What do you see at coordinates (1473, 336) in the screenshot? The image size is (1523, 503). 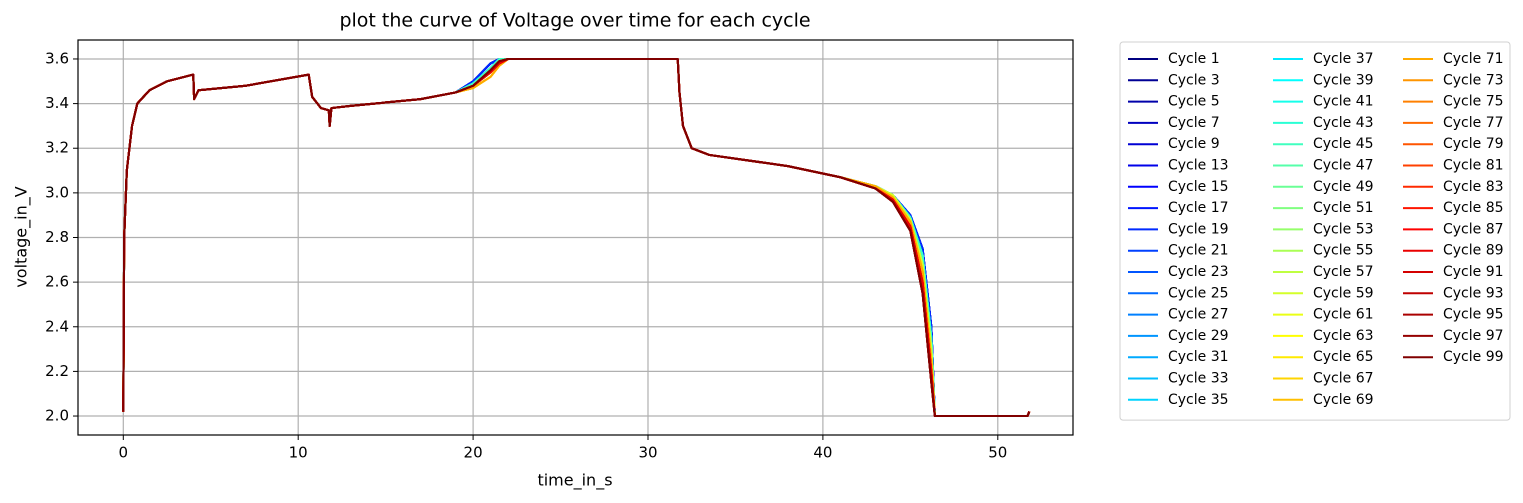 I see `legend-label: Cycle 97` at bounding box center [1473, 336].